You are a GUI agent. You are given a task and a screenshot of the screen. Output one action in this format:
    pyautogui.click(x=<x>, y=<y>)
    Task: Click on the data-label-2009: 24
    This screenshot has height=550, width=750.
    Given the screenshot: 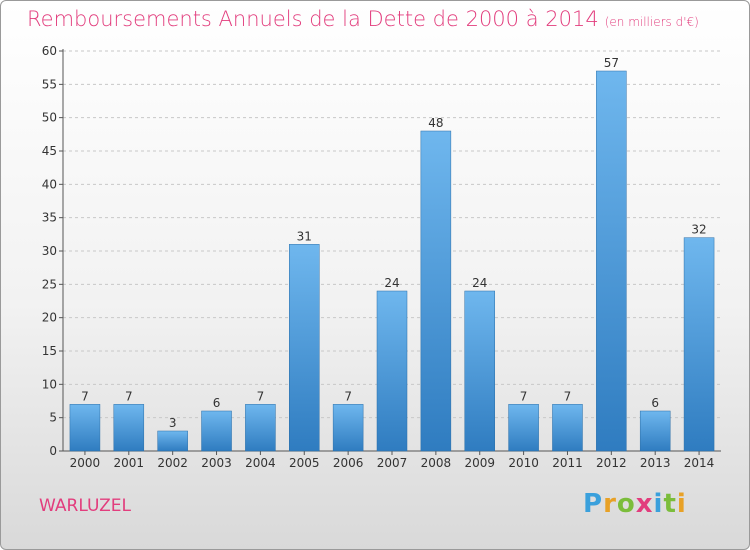 What is the action you would take?
    pyautogui.click(x=479, y=283)
    